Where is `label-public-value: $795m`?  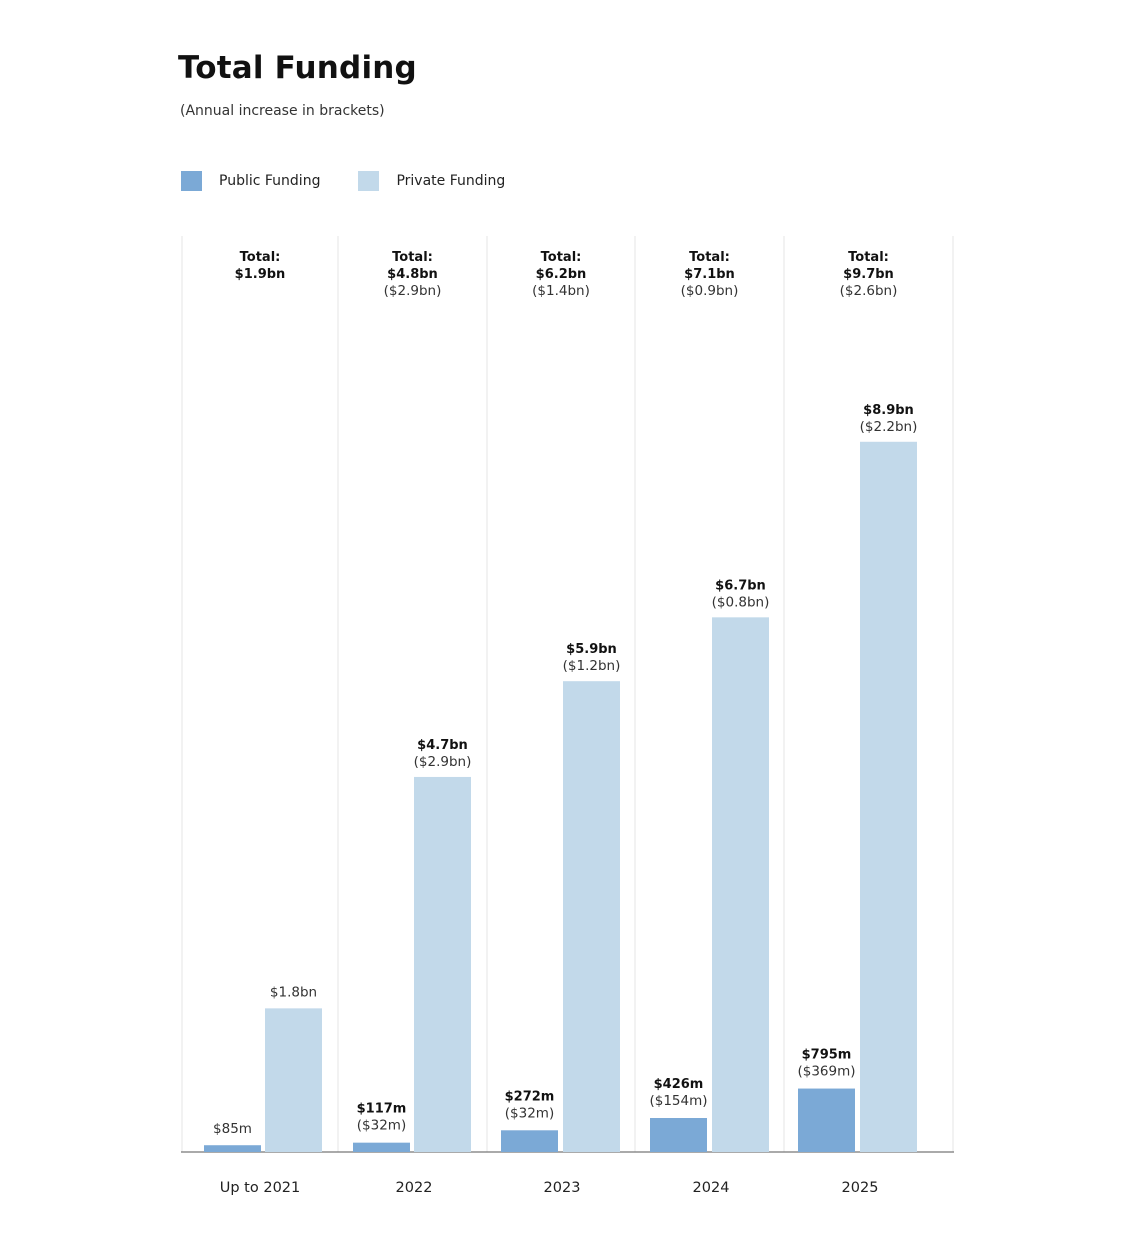
label-public-value: $795m is located at coordinates (827, 1055).